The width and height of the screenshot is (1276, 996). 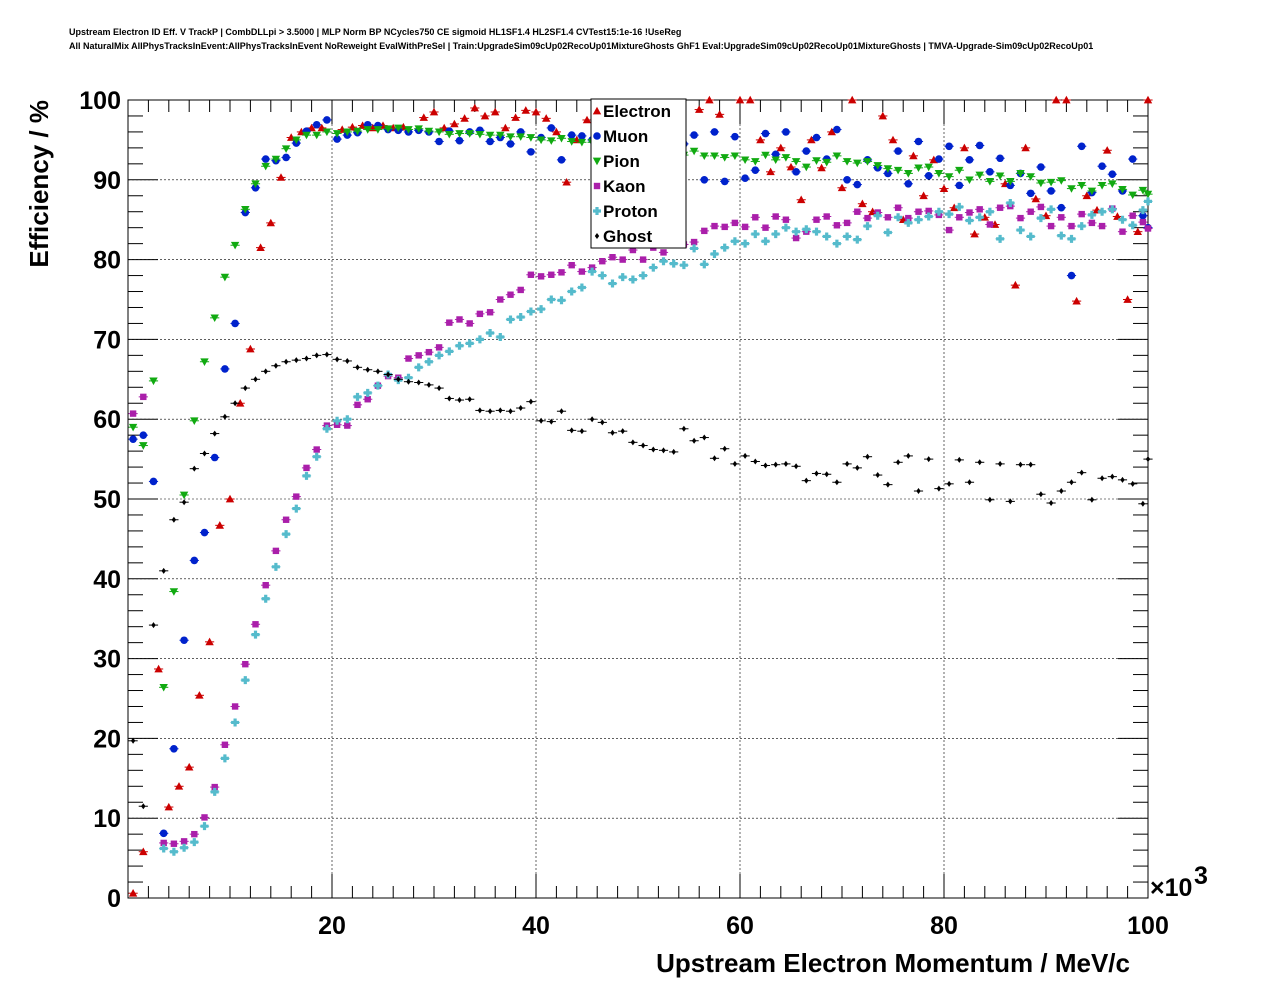 I want to click on legend-label-ghost: Ghost, so click(x=627, y=236).